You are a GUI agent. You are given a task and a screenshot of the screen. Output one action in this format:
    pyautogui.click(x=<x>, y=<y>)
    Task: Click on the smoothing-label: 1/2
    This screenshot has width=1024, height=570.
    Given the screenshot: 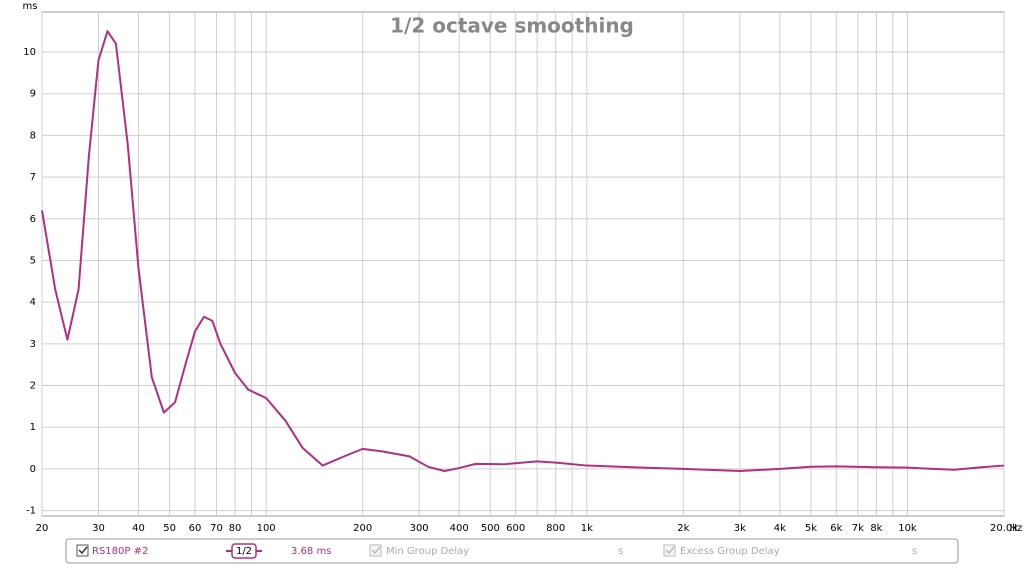 What is the action you would take?
    pyautogui.click(x=244, y=551)
    